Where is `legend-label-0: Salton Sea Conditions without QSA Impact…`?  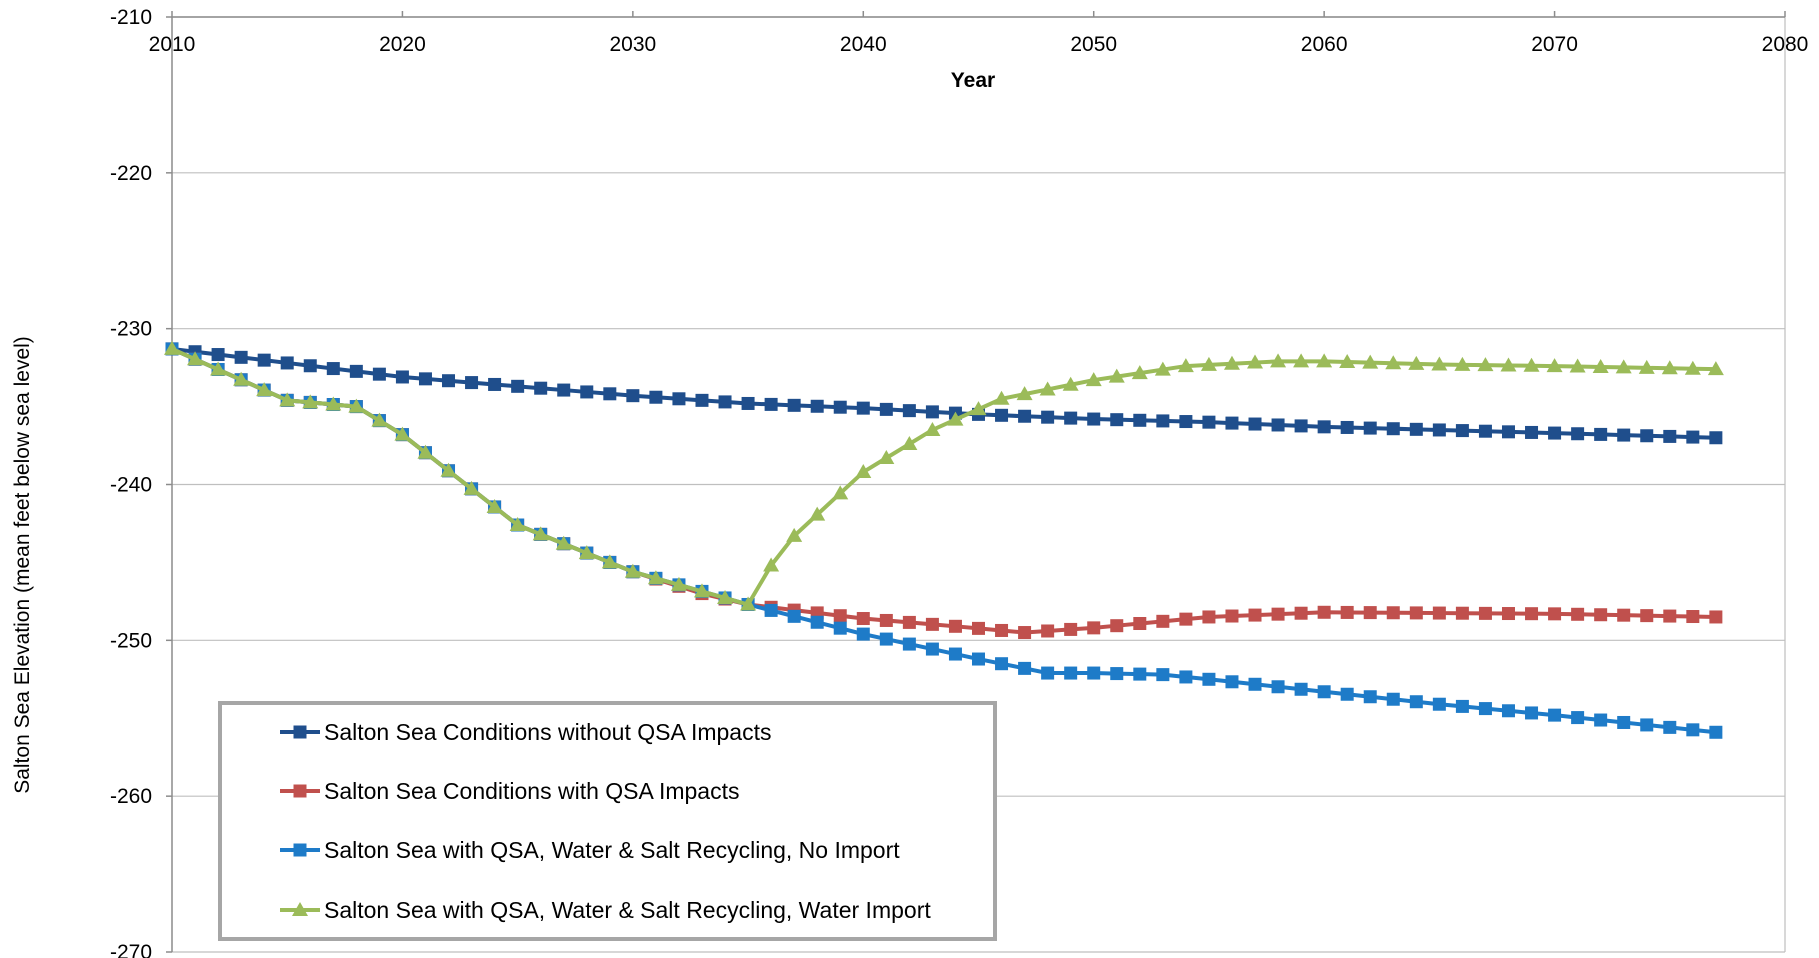
legend-label-0: Salton Sea Conditions without QSA Impact… is located at coordinates (547, 732).